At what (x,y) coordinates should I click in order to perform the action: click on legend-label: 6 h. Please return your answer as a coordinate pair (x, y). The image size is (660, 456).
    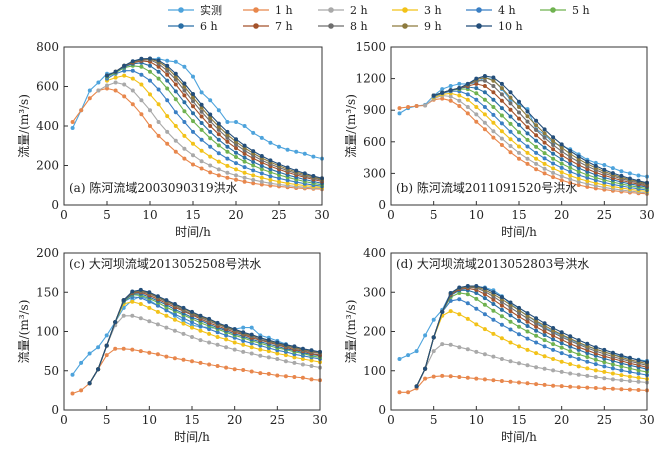
    Looking at the image, I should click on (209, 26).